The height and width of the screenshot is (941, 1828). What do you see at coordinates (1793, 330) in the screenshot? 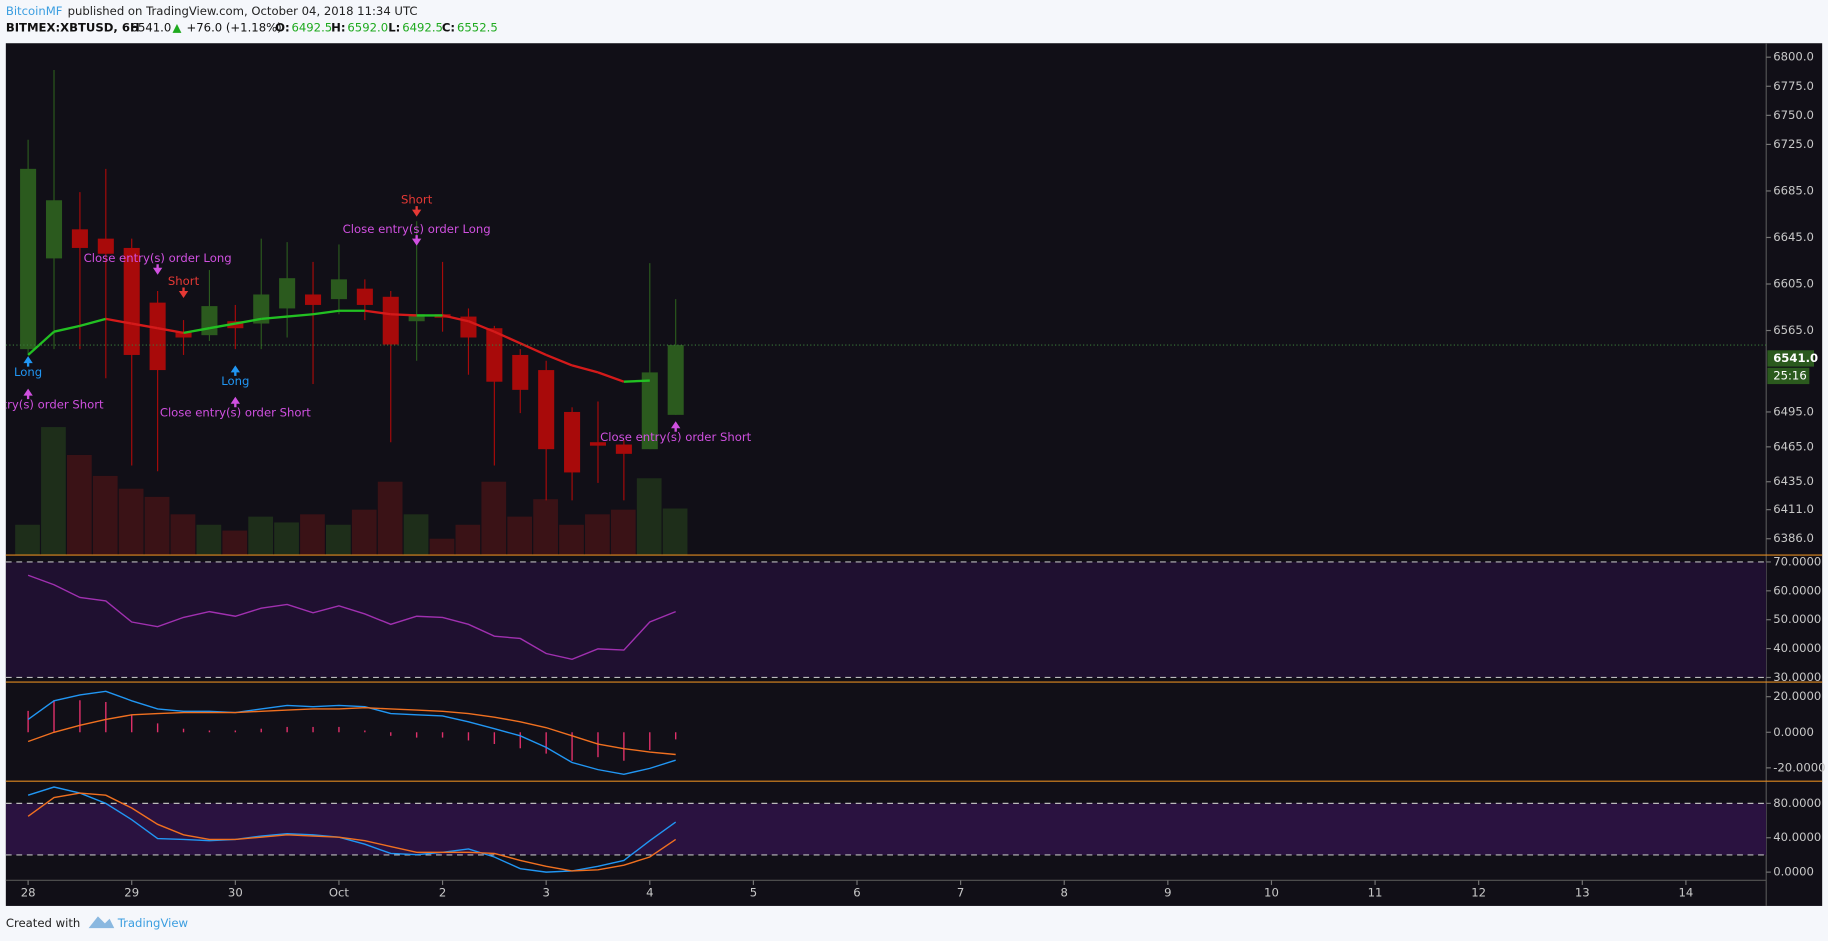
I see `y-tick-label: 6565.0` at bounding box center [1793, 330].